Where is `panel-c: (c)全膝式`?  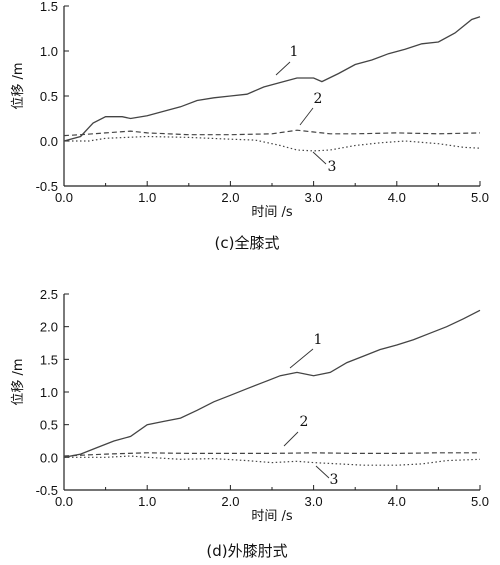
panel-c: (c)全膝式 is located at coordinates (247, 243).